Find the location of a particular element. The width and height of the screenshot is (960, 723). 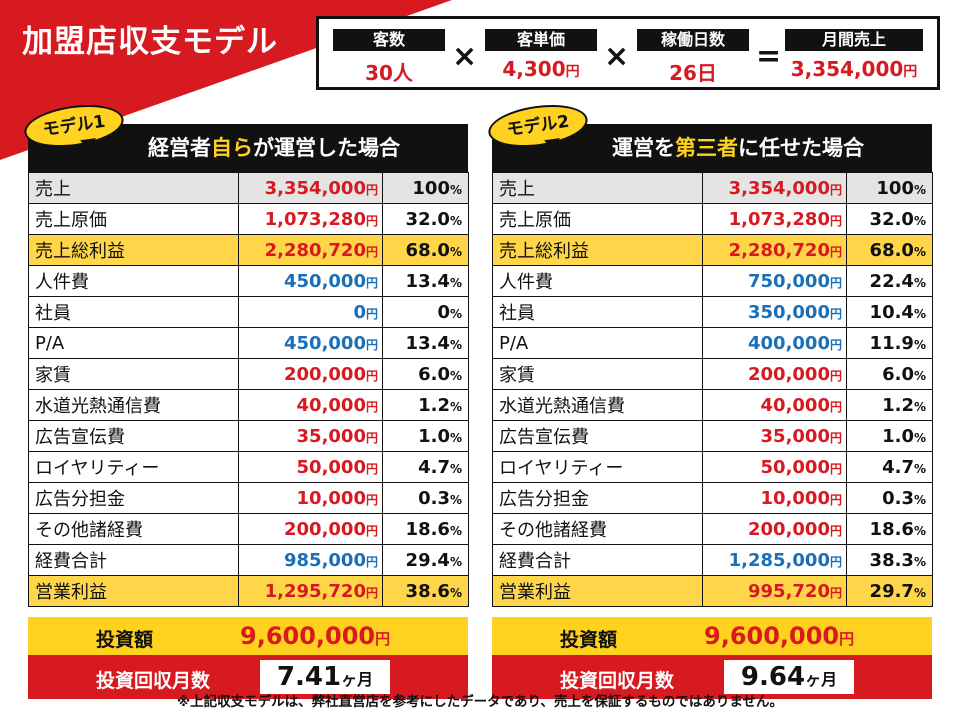

row-amount: 0円 is located at coordinates (310, 312).